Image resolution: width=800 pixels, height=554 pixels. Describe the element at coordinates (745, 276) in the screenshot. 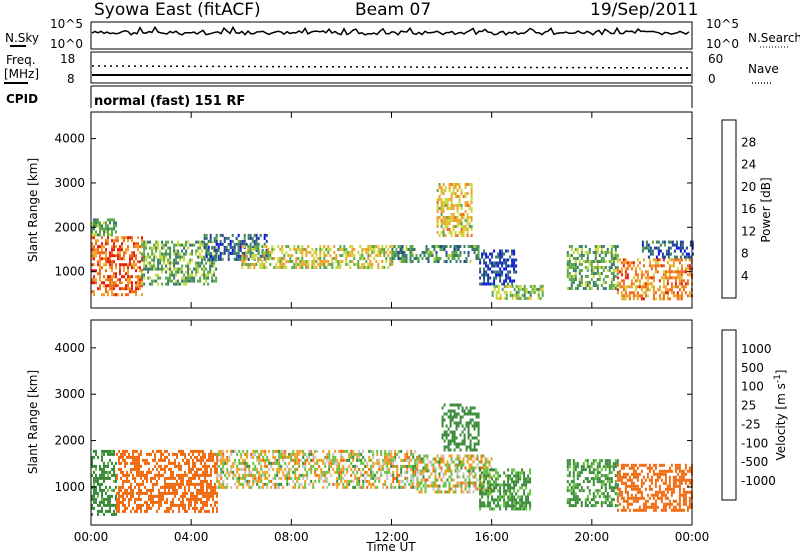

I see `colorbar-tick-label: 4` at that location.